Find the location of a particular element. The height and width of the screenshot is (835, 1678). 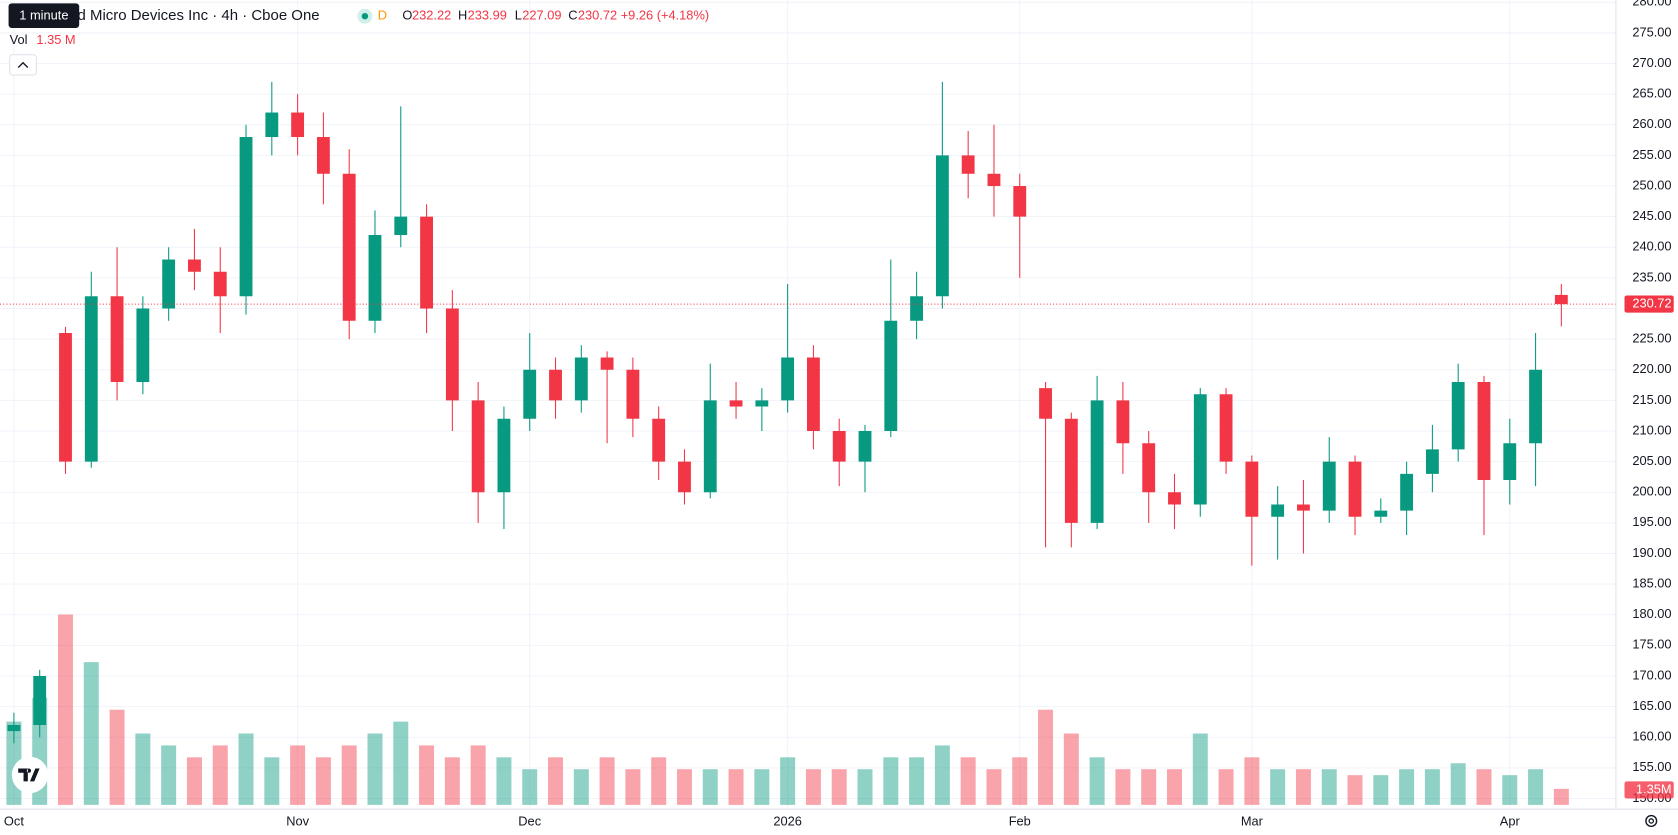

open-value: 232.22 is located at coordinates (431, 15).